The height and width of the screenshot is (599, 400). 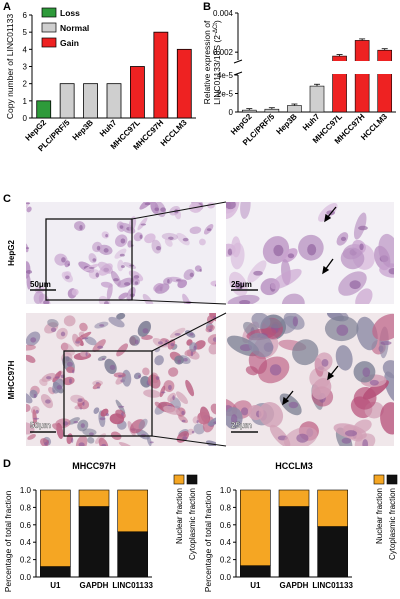 What do you see at coordinates (25, 84) in the screenshot?
I see `y-tick-label: 2` at bounding box center [25, 84].